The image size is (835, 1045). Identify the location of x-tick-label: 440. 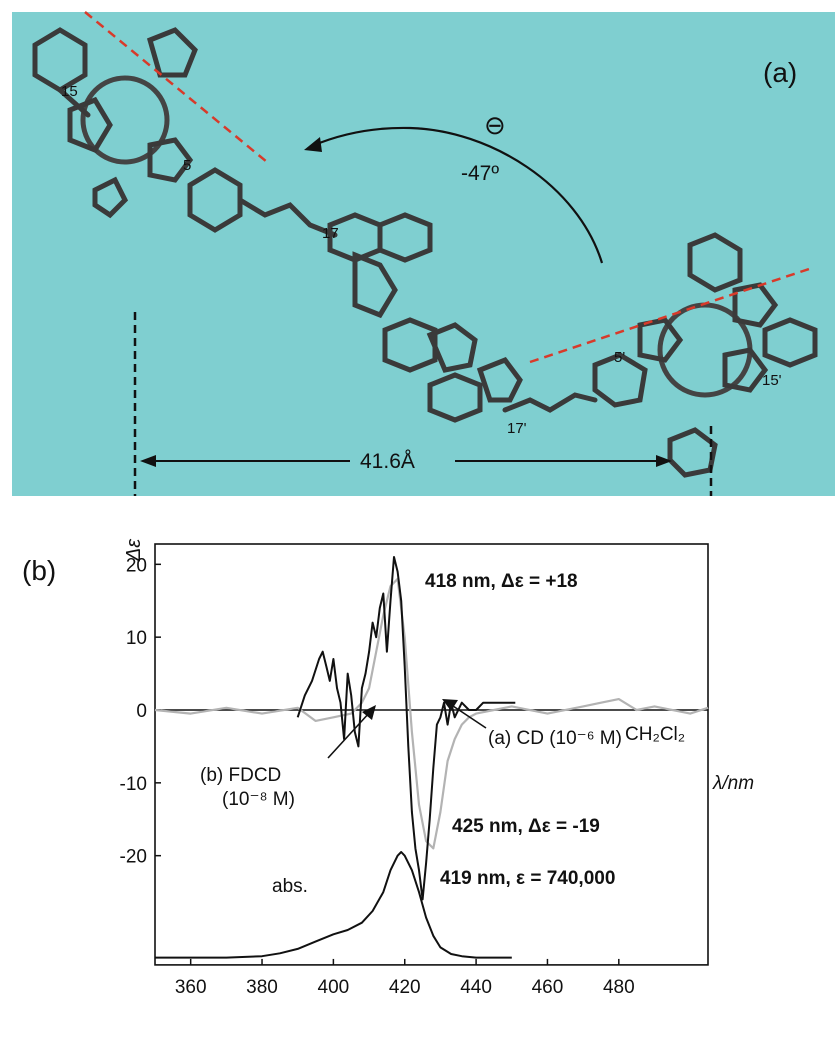
(476, 987).